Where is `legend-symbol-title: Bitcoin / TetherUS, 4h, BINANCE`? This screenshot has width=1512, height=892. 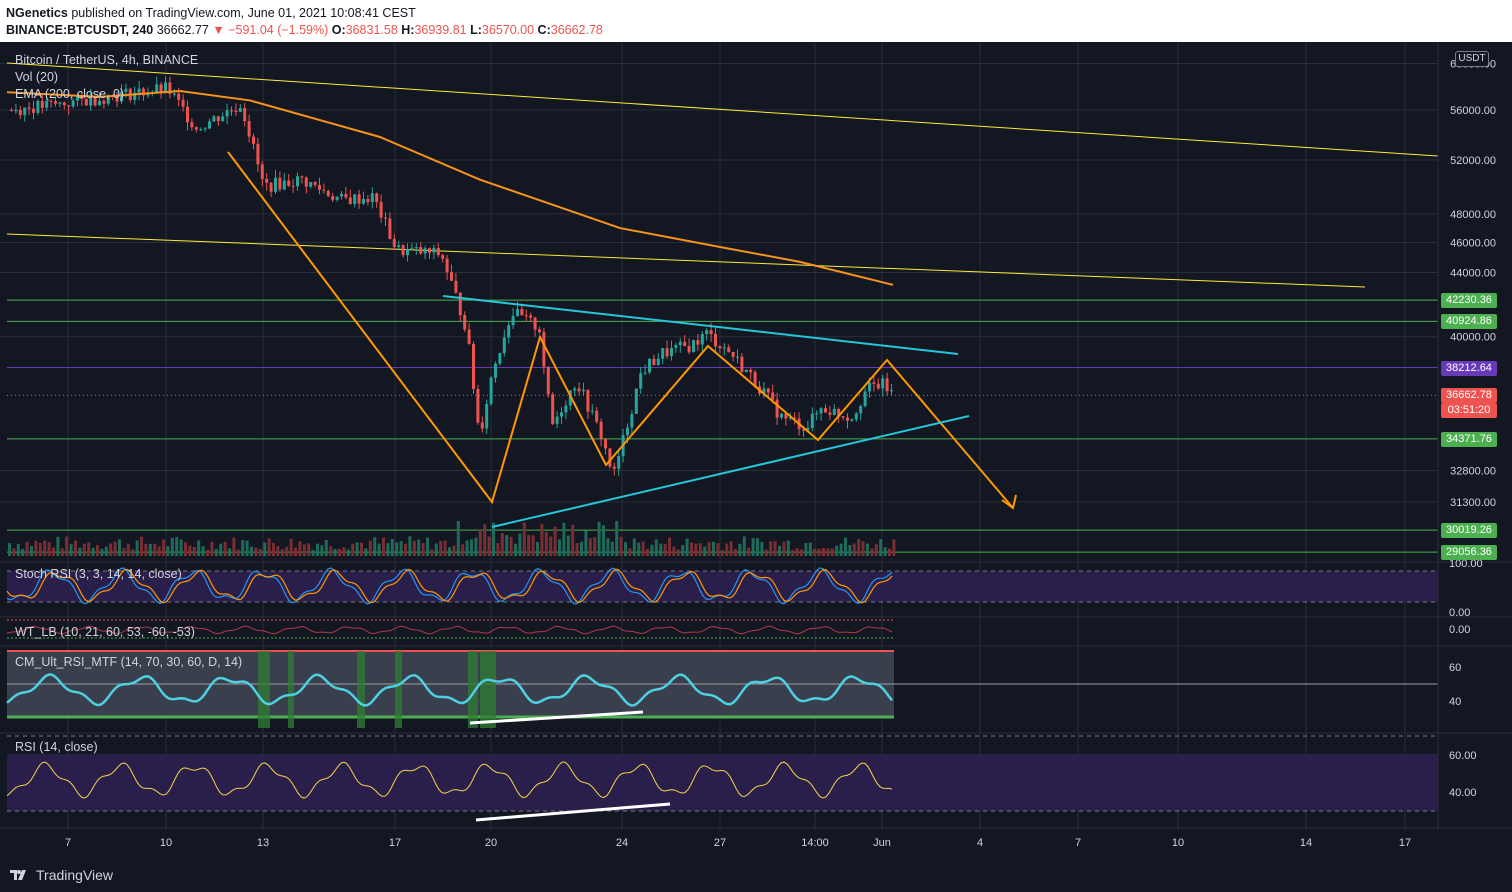
legend-symbol-title: Bitcoin / TetherUS, 4h, BINANCE is located at coordinates (107, 60).